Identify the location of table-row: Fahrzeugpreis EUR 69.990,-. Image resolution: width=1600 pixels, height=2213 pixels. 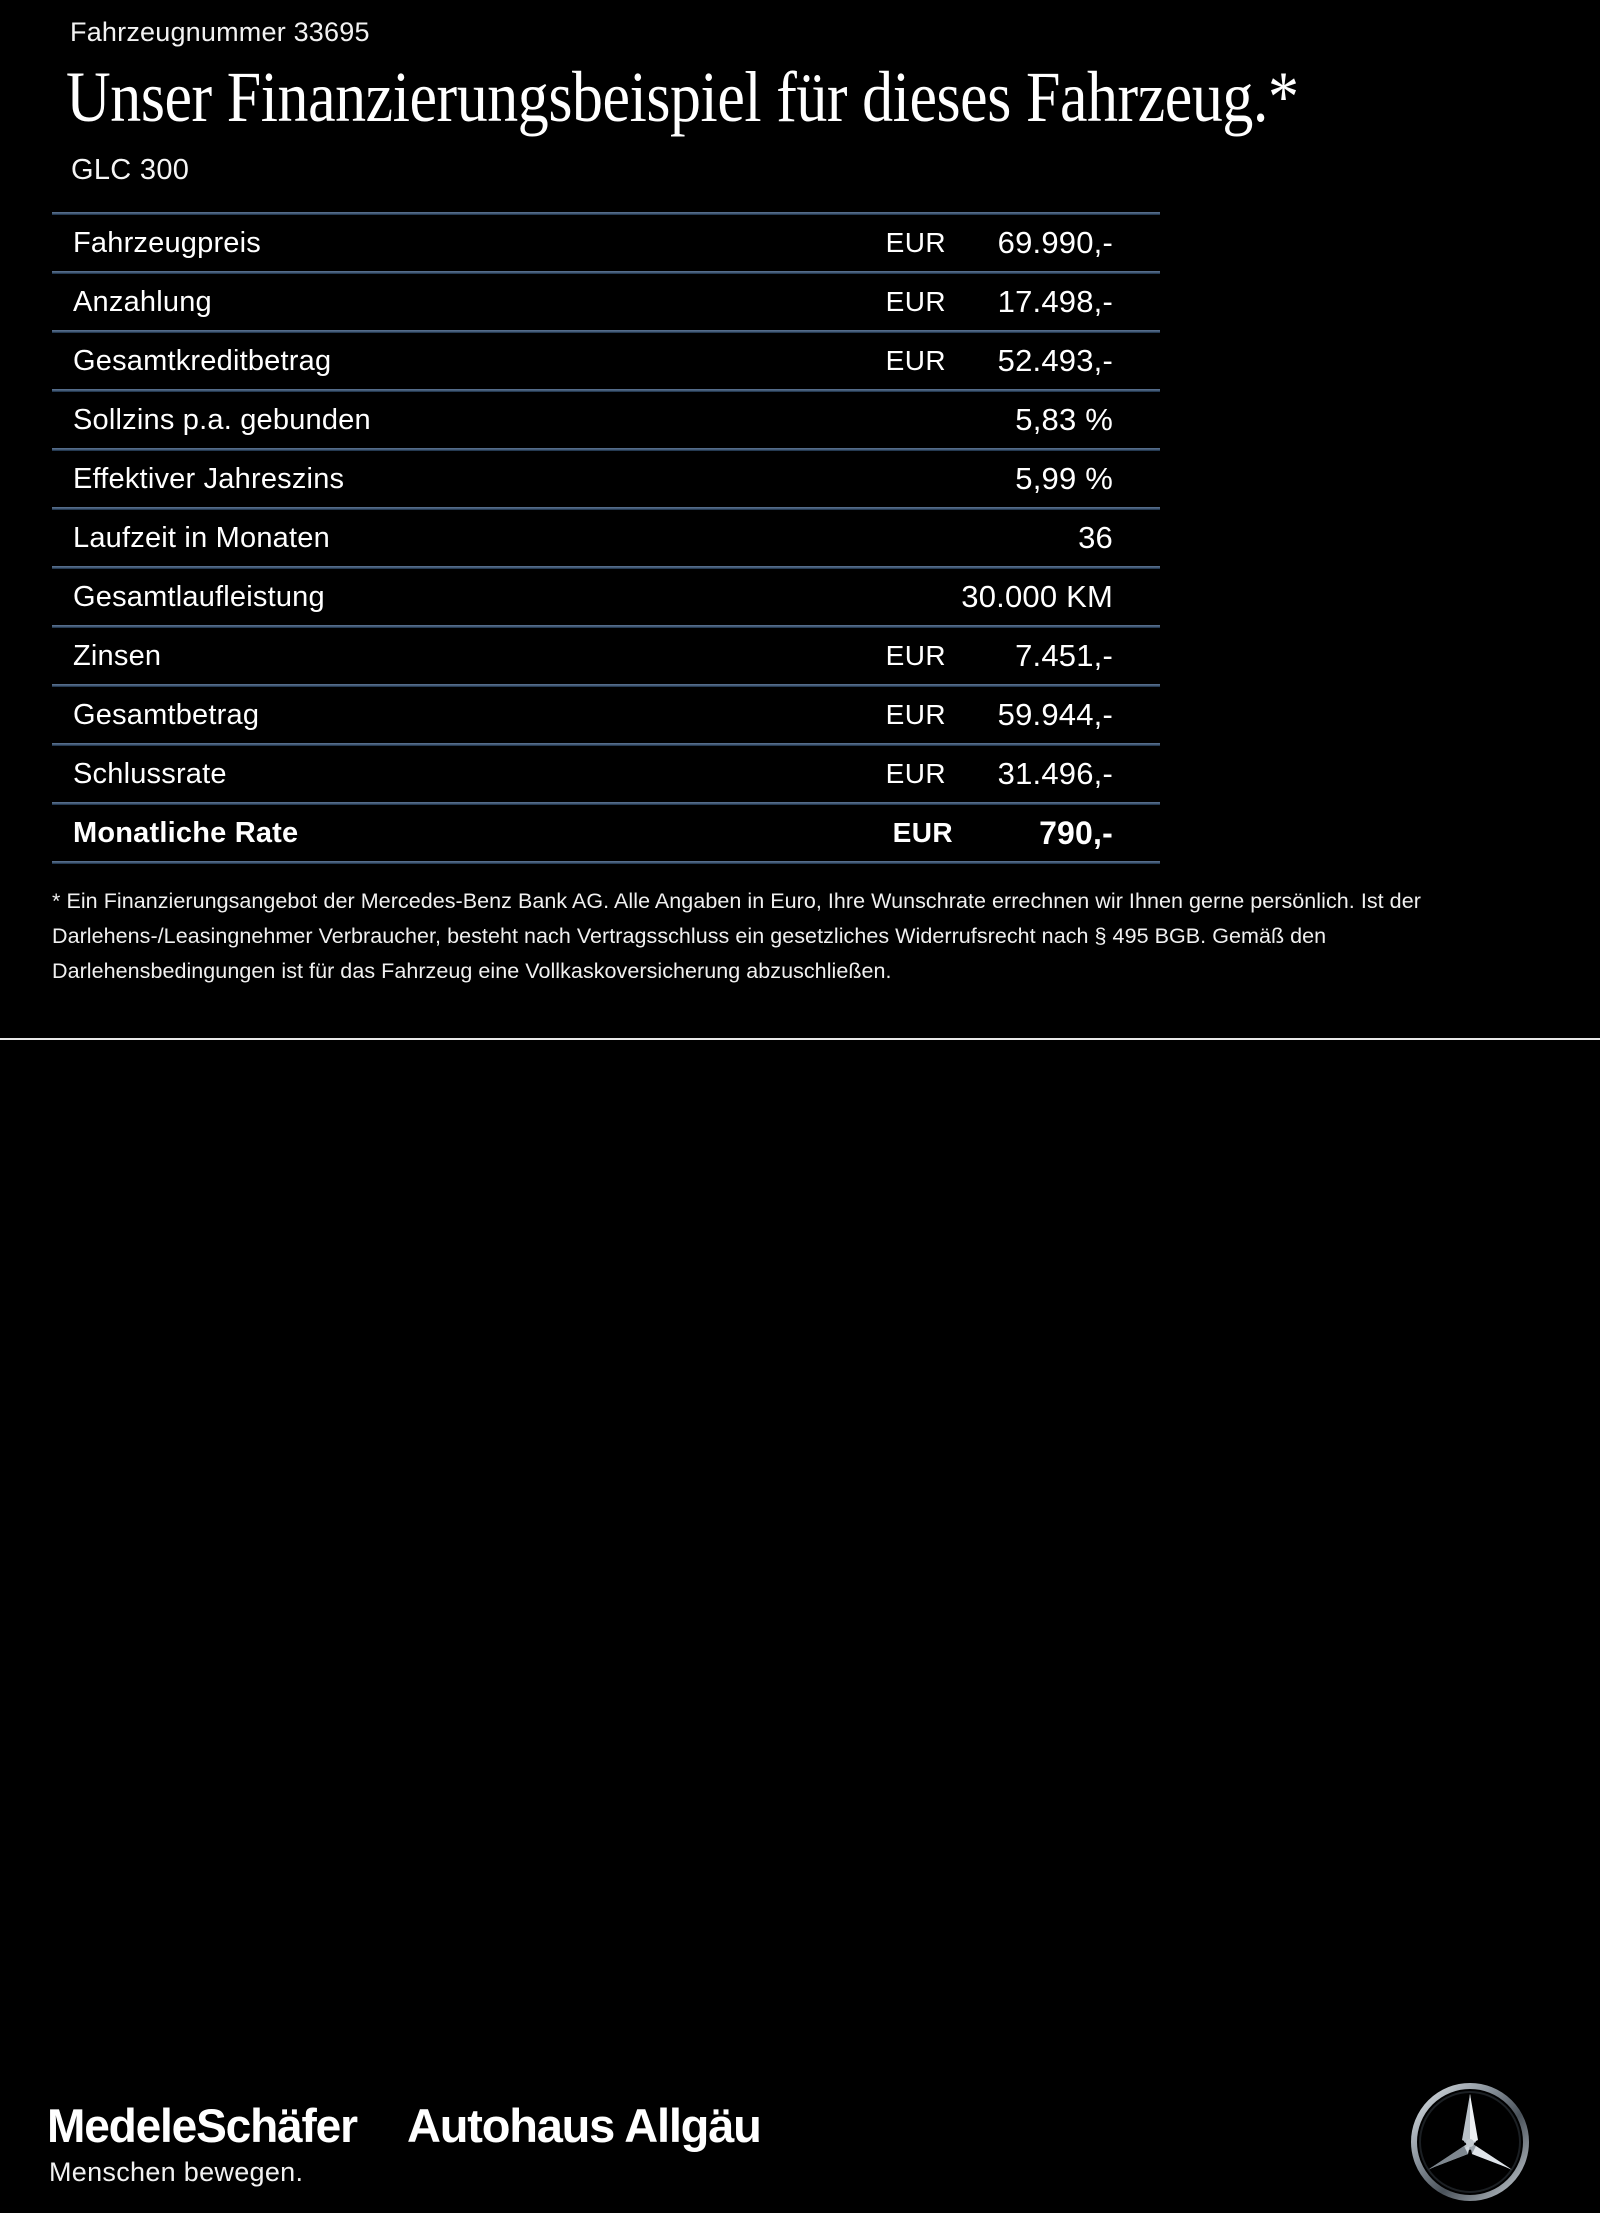
(606, 243).